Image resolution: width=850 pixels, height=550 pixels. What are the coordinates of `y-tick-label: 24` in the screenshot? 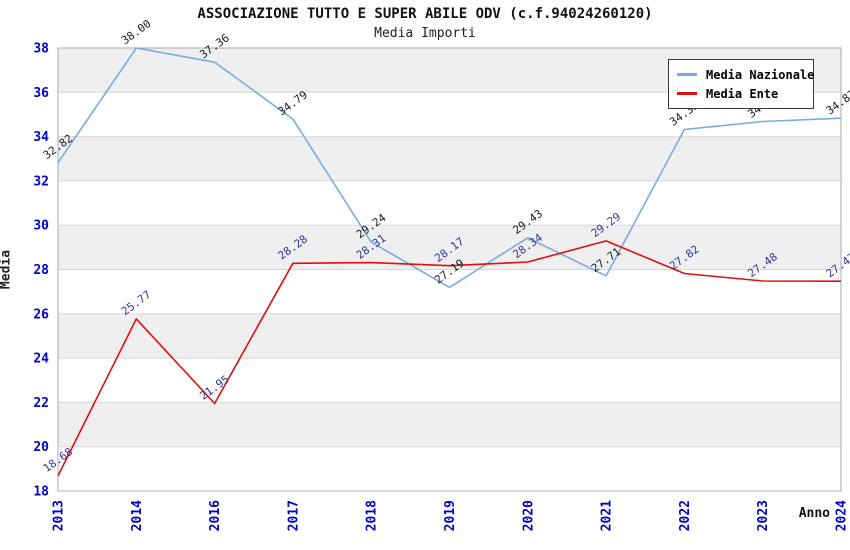 It's located at (41, 359).